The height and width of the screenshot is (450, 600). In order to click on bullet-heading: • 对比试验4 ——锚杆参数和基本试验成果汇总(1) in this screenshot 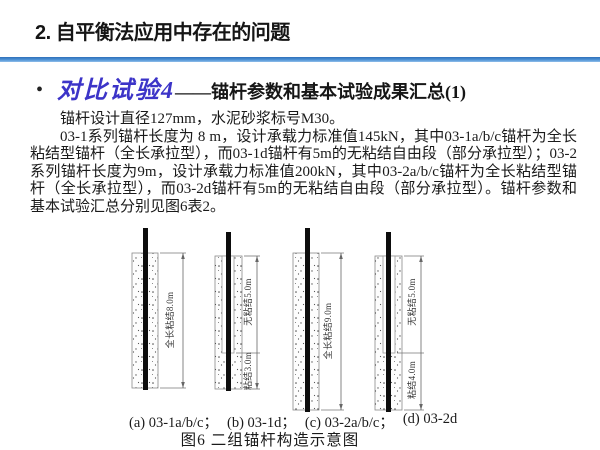, I will do `click(306, 87)`.